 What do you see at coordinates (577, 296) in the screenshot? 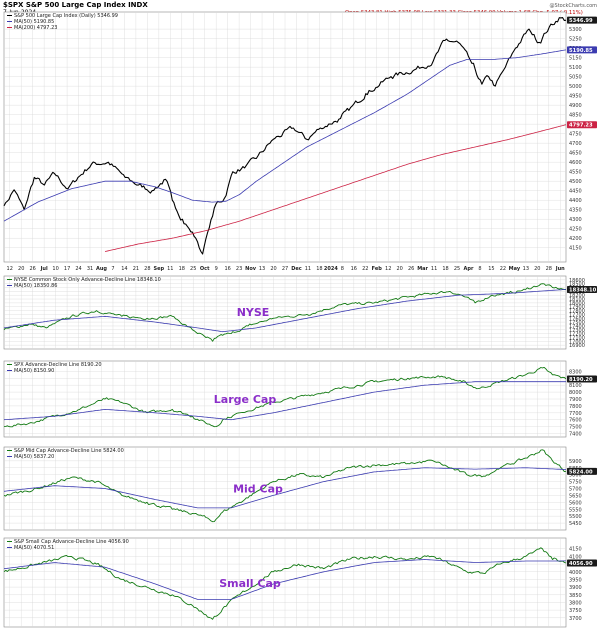
I see `y-tick-label: 18200` at bounding box center [577, 296].